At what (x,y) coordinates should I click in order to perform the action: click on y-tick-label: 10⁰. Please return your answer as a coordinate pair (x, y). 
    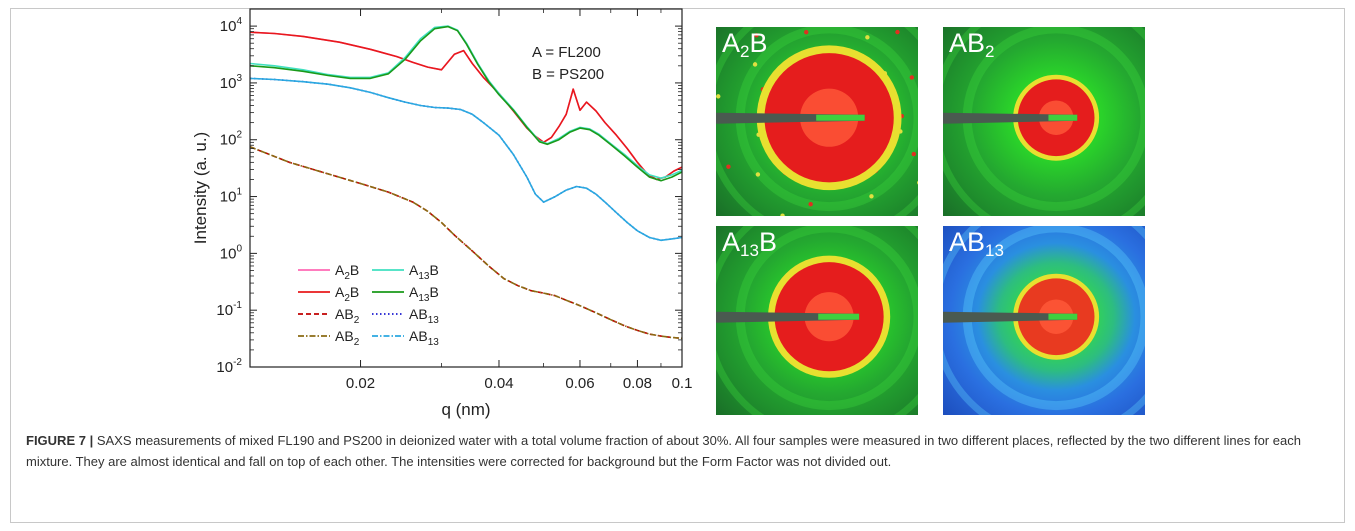
    Looking at the image, I should click on (231, 252).